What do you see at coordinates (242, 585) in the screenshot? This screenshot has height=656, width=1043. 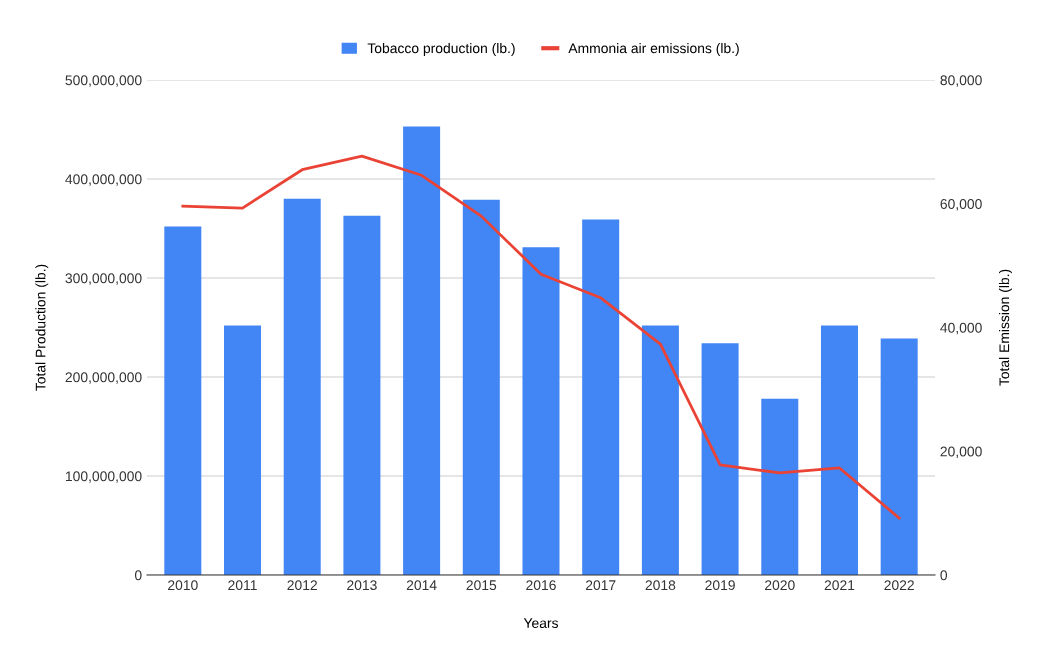 I see `x-tick-label: 2011` at bounding box center [242, 585].